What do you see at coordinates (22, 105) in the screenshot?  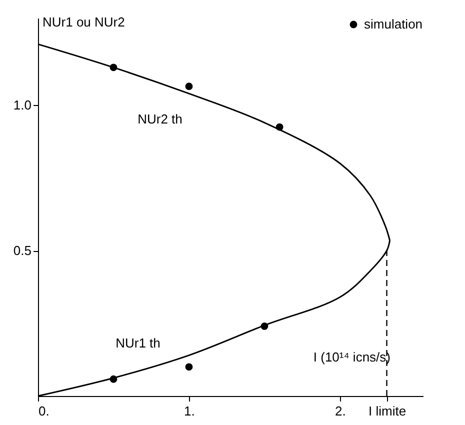 I see `y-tick-label: 1.0` at bounding box center [22, 105].